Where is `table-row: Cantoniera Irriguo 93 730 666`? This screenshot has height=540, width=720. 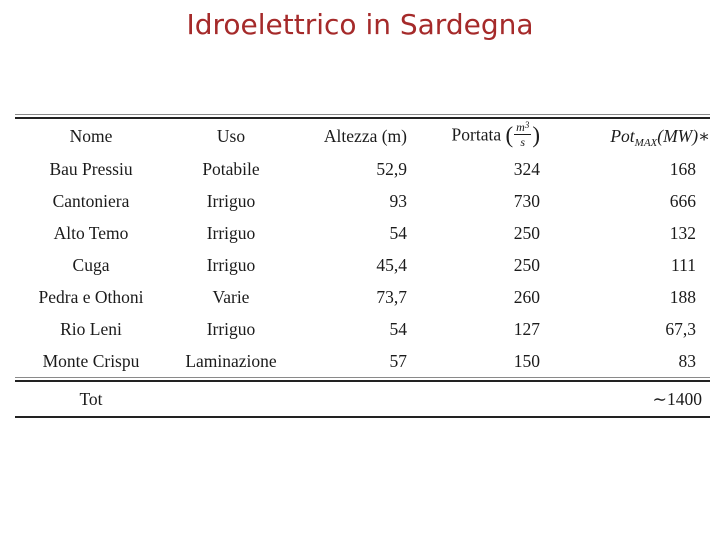 table-row: Cantoniera Irriguo 93 730 666 is located at coordinates (363, 201).